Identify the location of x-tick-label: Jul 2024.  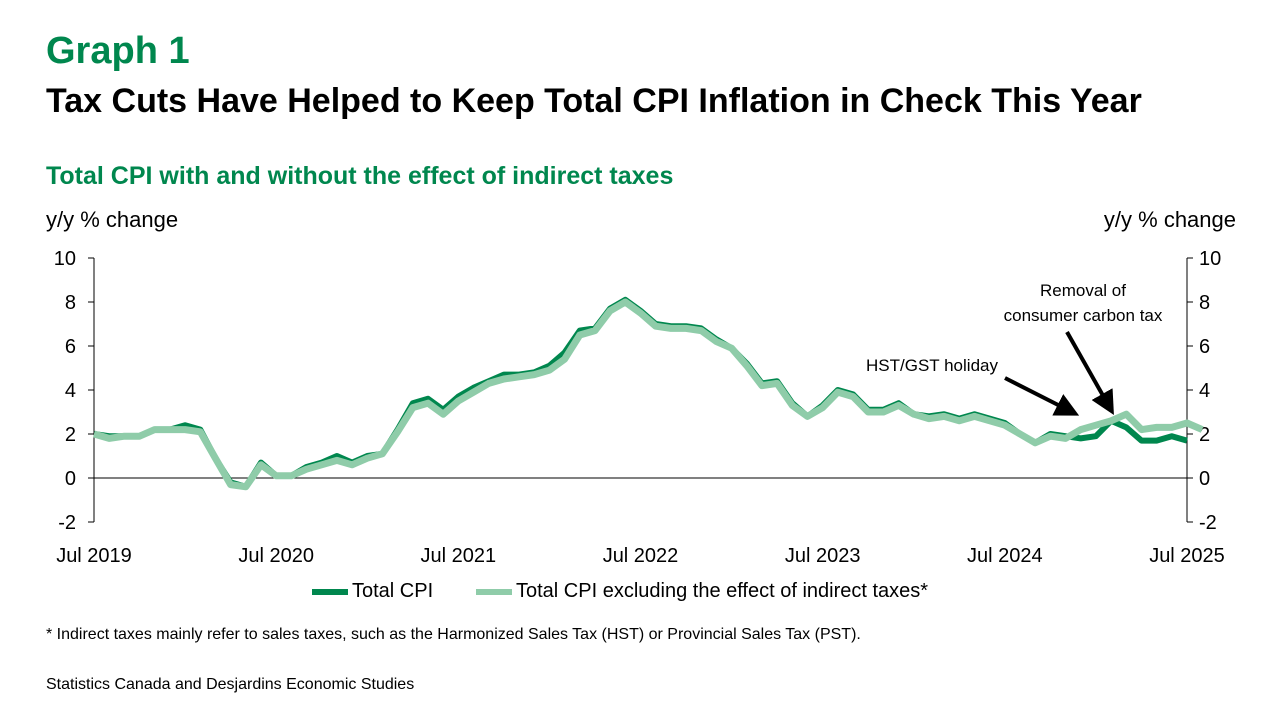
(1005, 556).